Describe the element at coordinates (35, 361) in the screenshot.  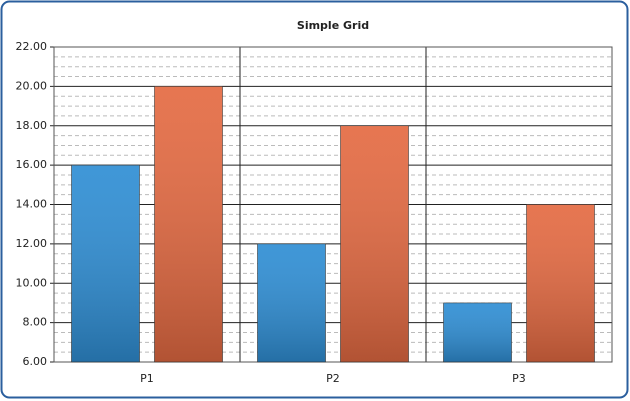
I see `y-tick-label: 6.00` at that location.